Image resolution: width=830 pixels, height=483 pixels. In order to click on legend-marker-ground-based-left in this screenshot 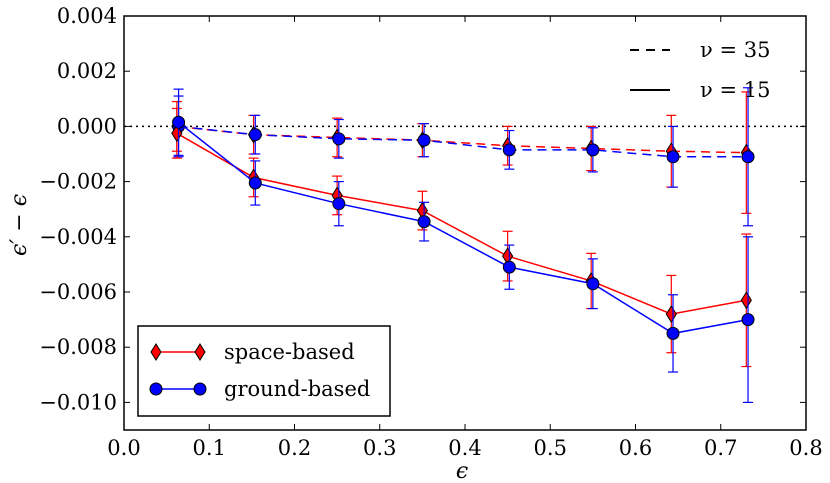, I will do `click(156, 389)`.